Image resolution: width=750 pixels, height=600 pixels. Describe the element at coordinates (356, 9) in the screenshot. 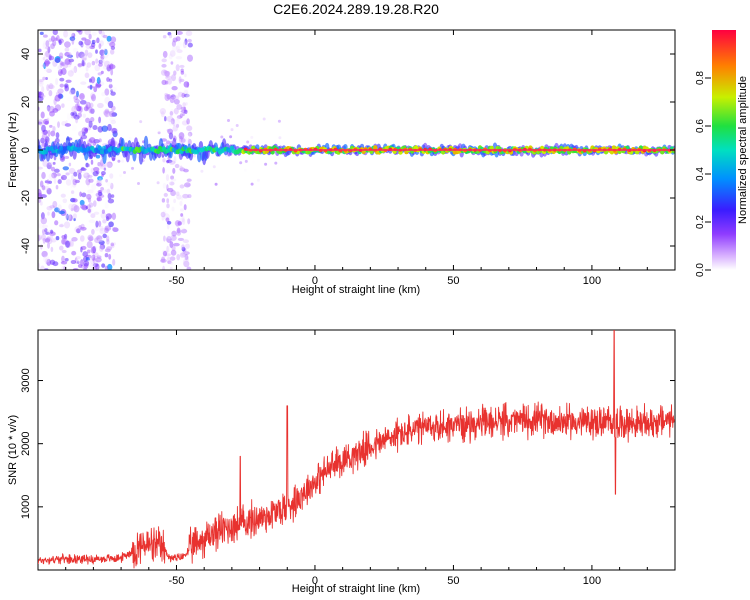

I see `figure-title: C2E6.2024.289.19.28.R20` at that location.